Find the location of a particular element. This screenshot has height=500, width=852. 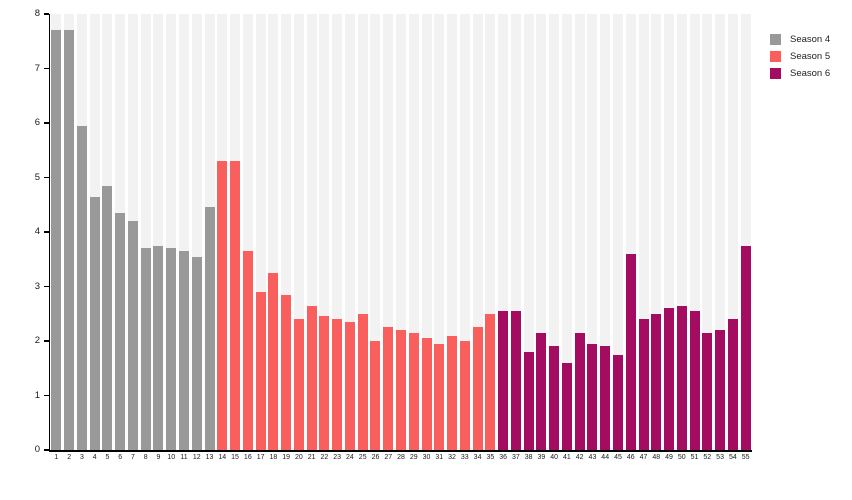

x-tick-label-55: 55 is located at coordinates (745, 457).